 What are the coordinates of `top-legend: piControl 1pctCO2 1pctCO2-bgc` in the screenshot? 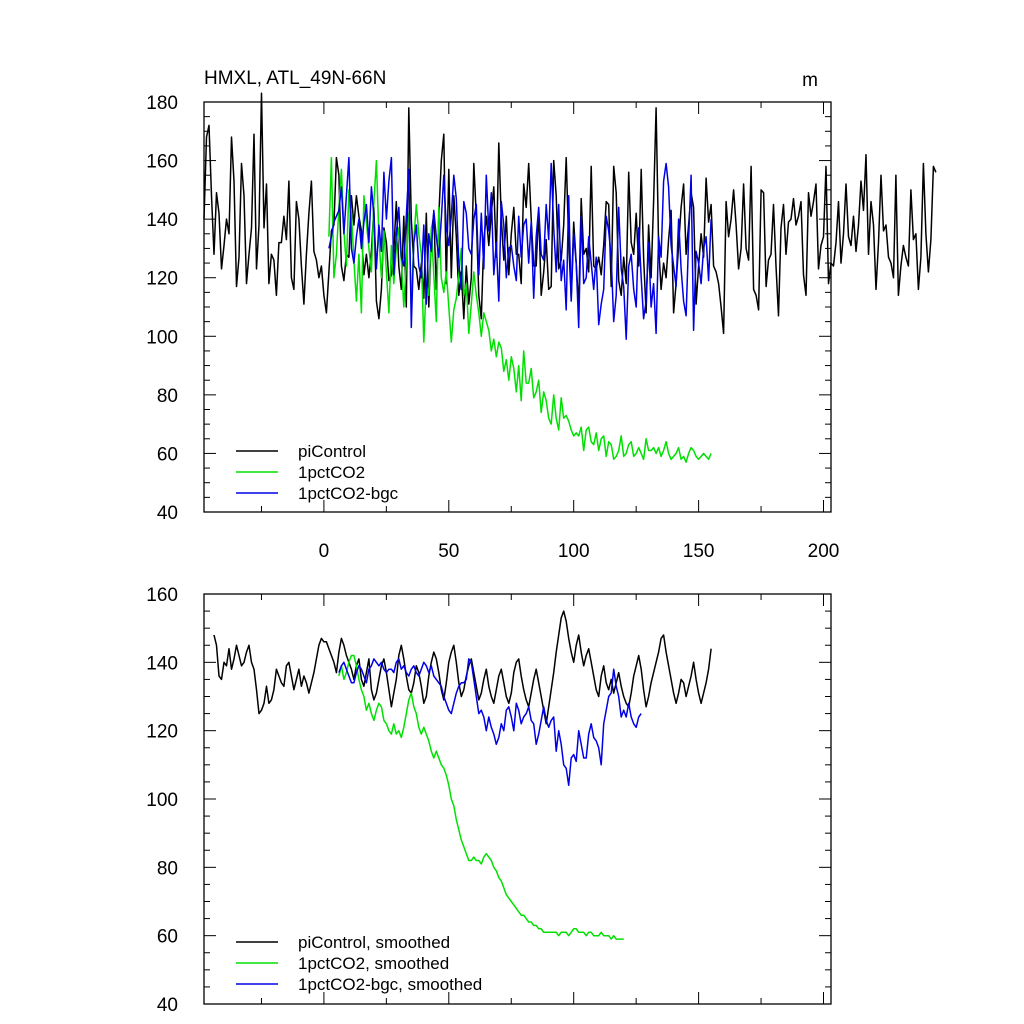 It's located at (317, 472).